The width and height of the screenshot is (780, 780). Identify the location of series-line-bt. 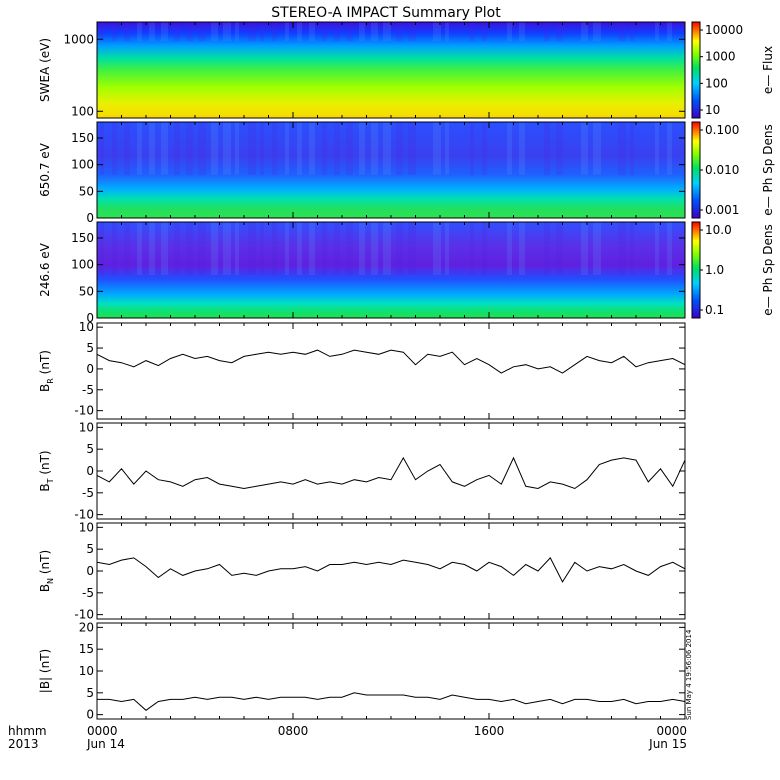
(391, 473).